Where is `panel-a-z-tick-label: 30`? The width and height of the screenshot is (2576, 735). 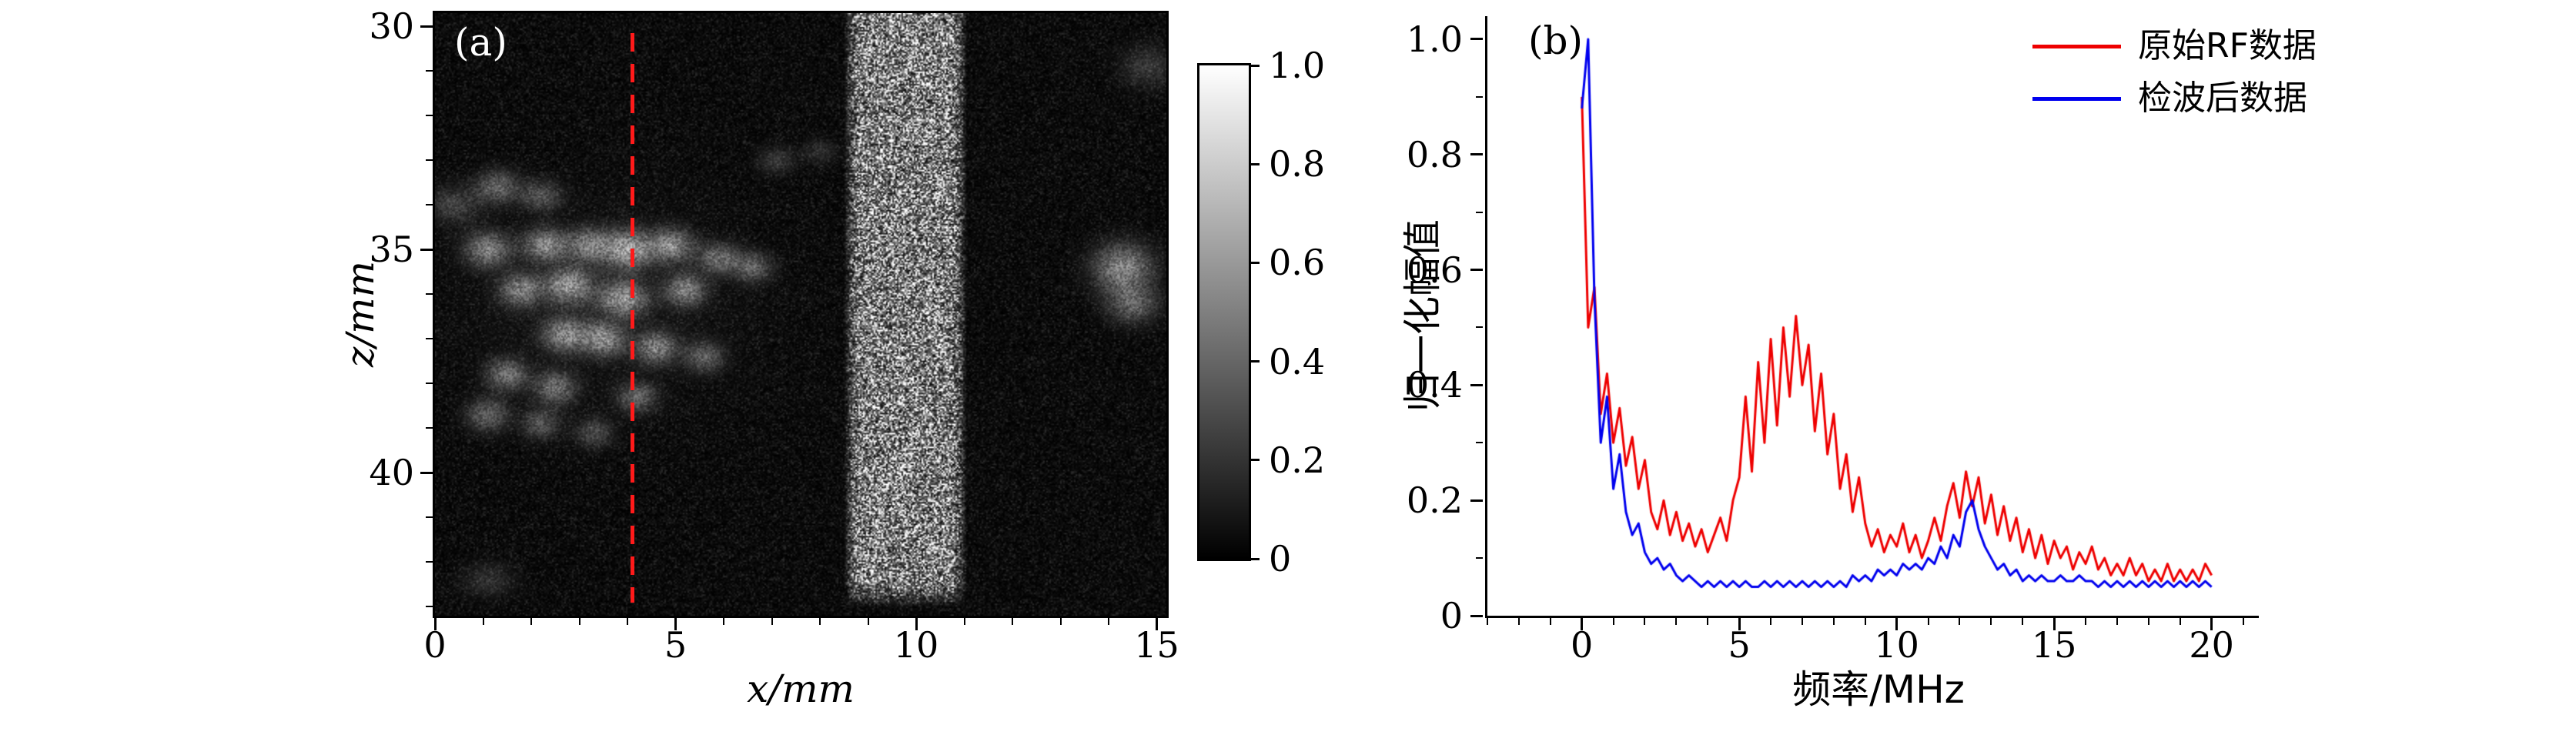 panel-a-z-tick-label: 30 is located at coordinates (392, 26).